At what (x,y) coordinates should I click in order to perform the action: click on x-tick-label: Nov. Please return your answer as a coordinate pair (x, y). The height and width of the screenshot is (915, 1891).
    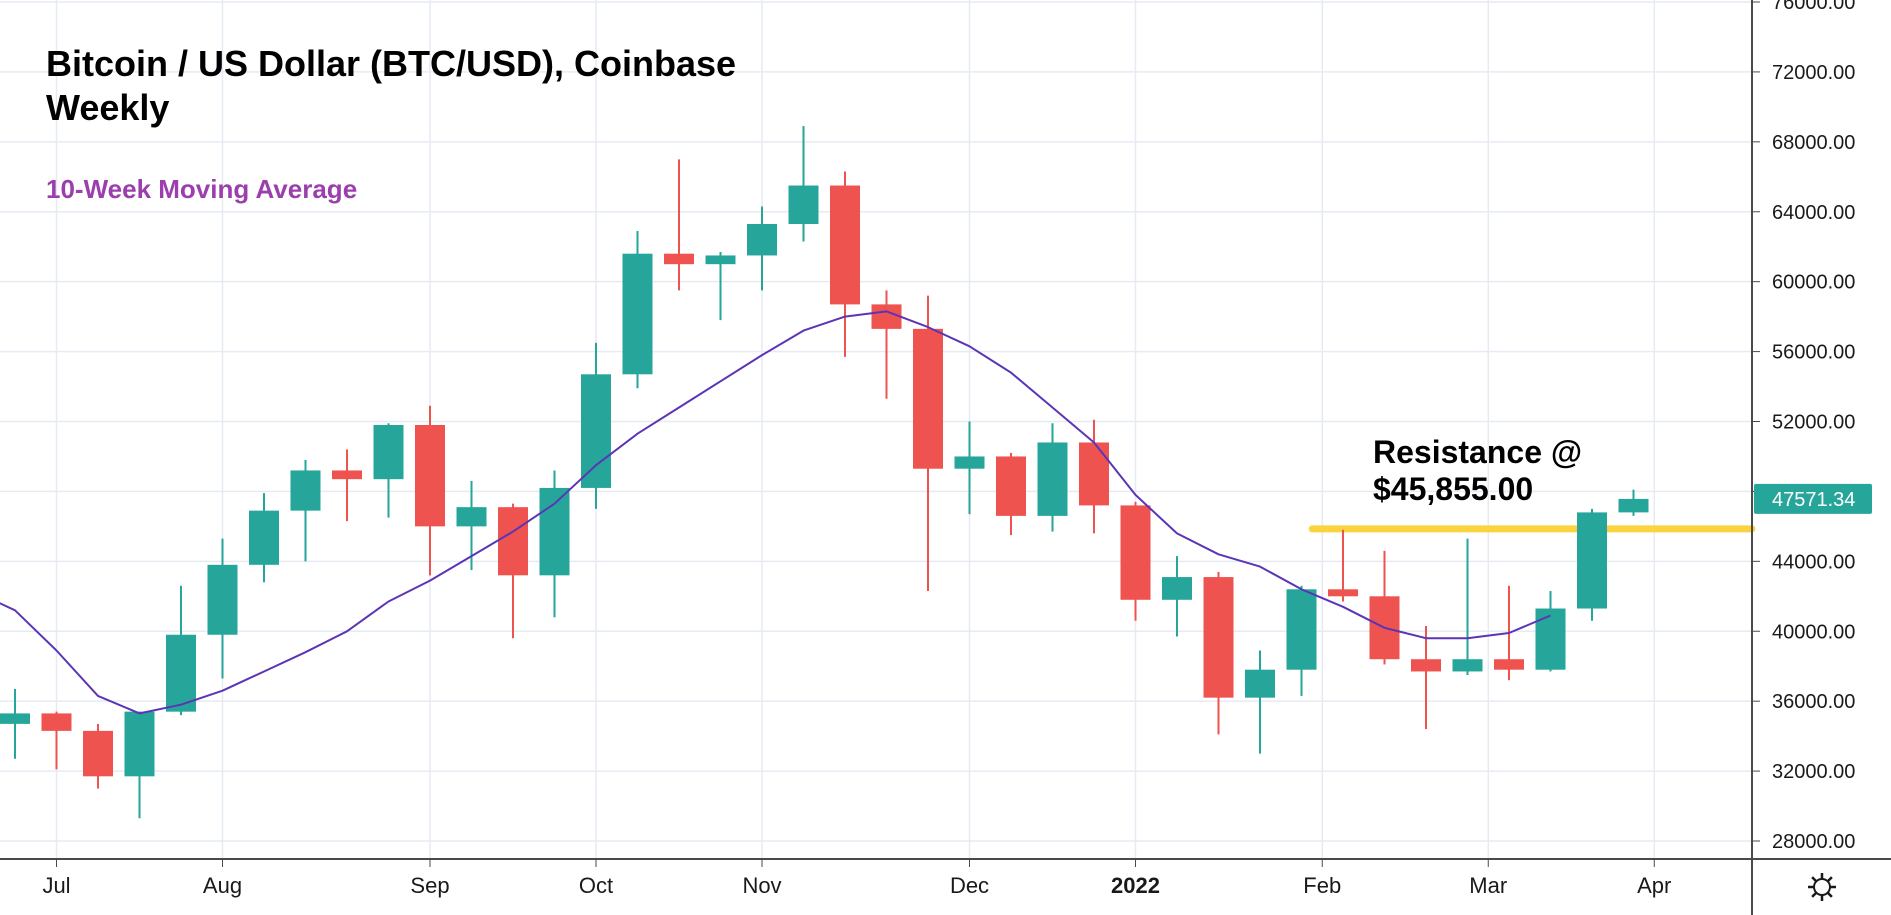
    Looking at the image, I should click on (761, 885).